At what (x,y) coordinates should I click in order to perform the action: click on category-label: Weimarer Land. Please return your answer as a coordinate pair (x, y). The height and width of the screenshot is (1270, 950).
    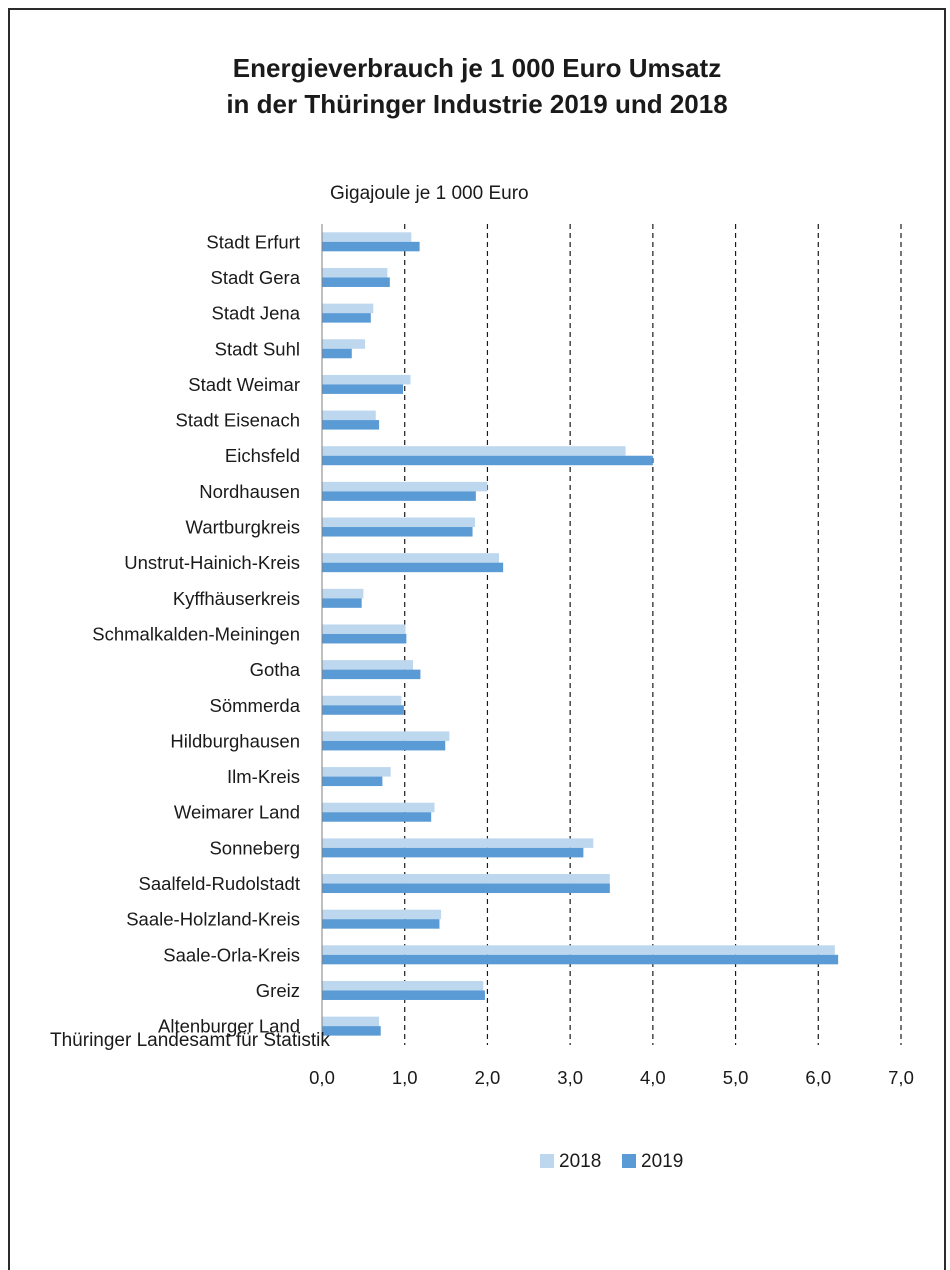
    Looking at the image, I should click on (237, 812).